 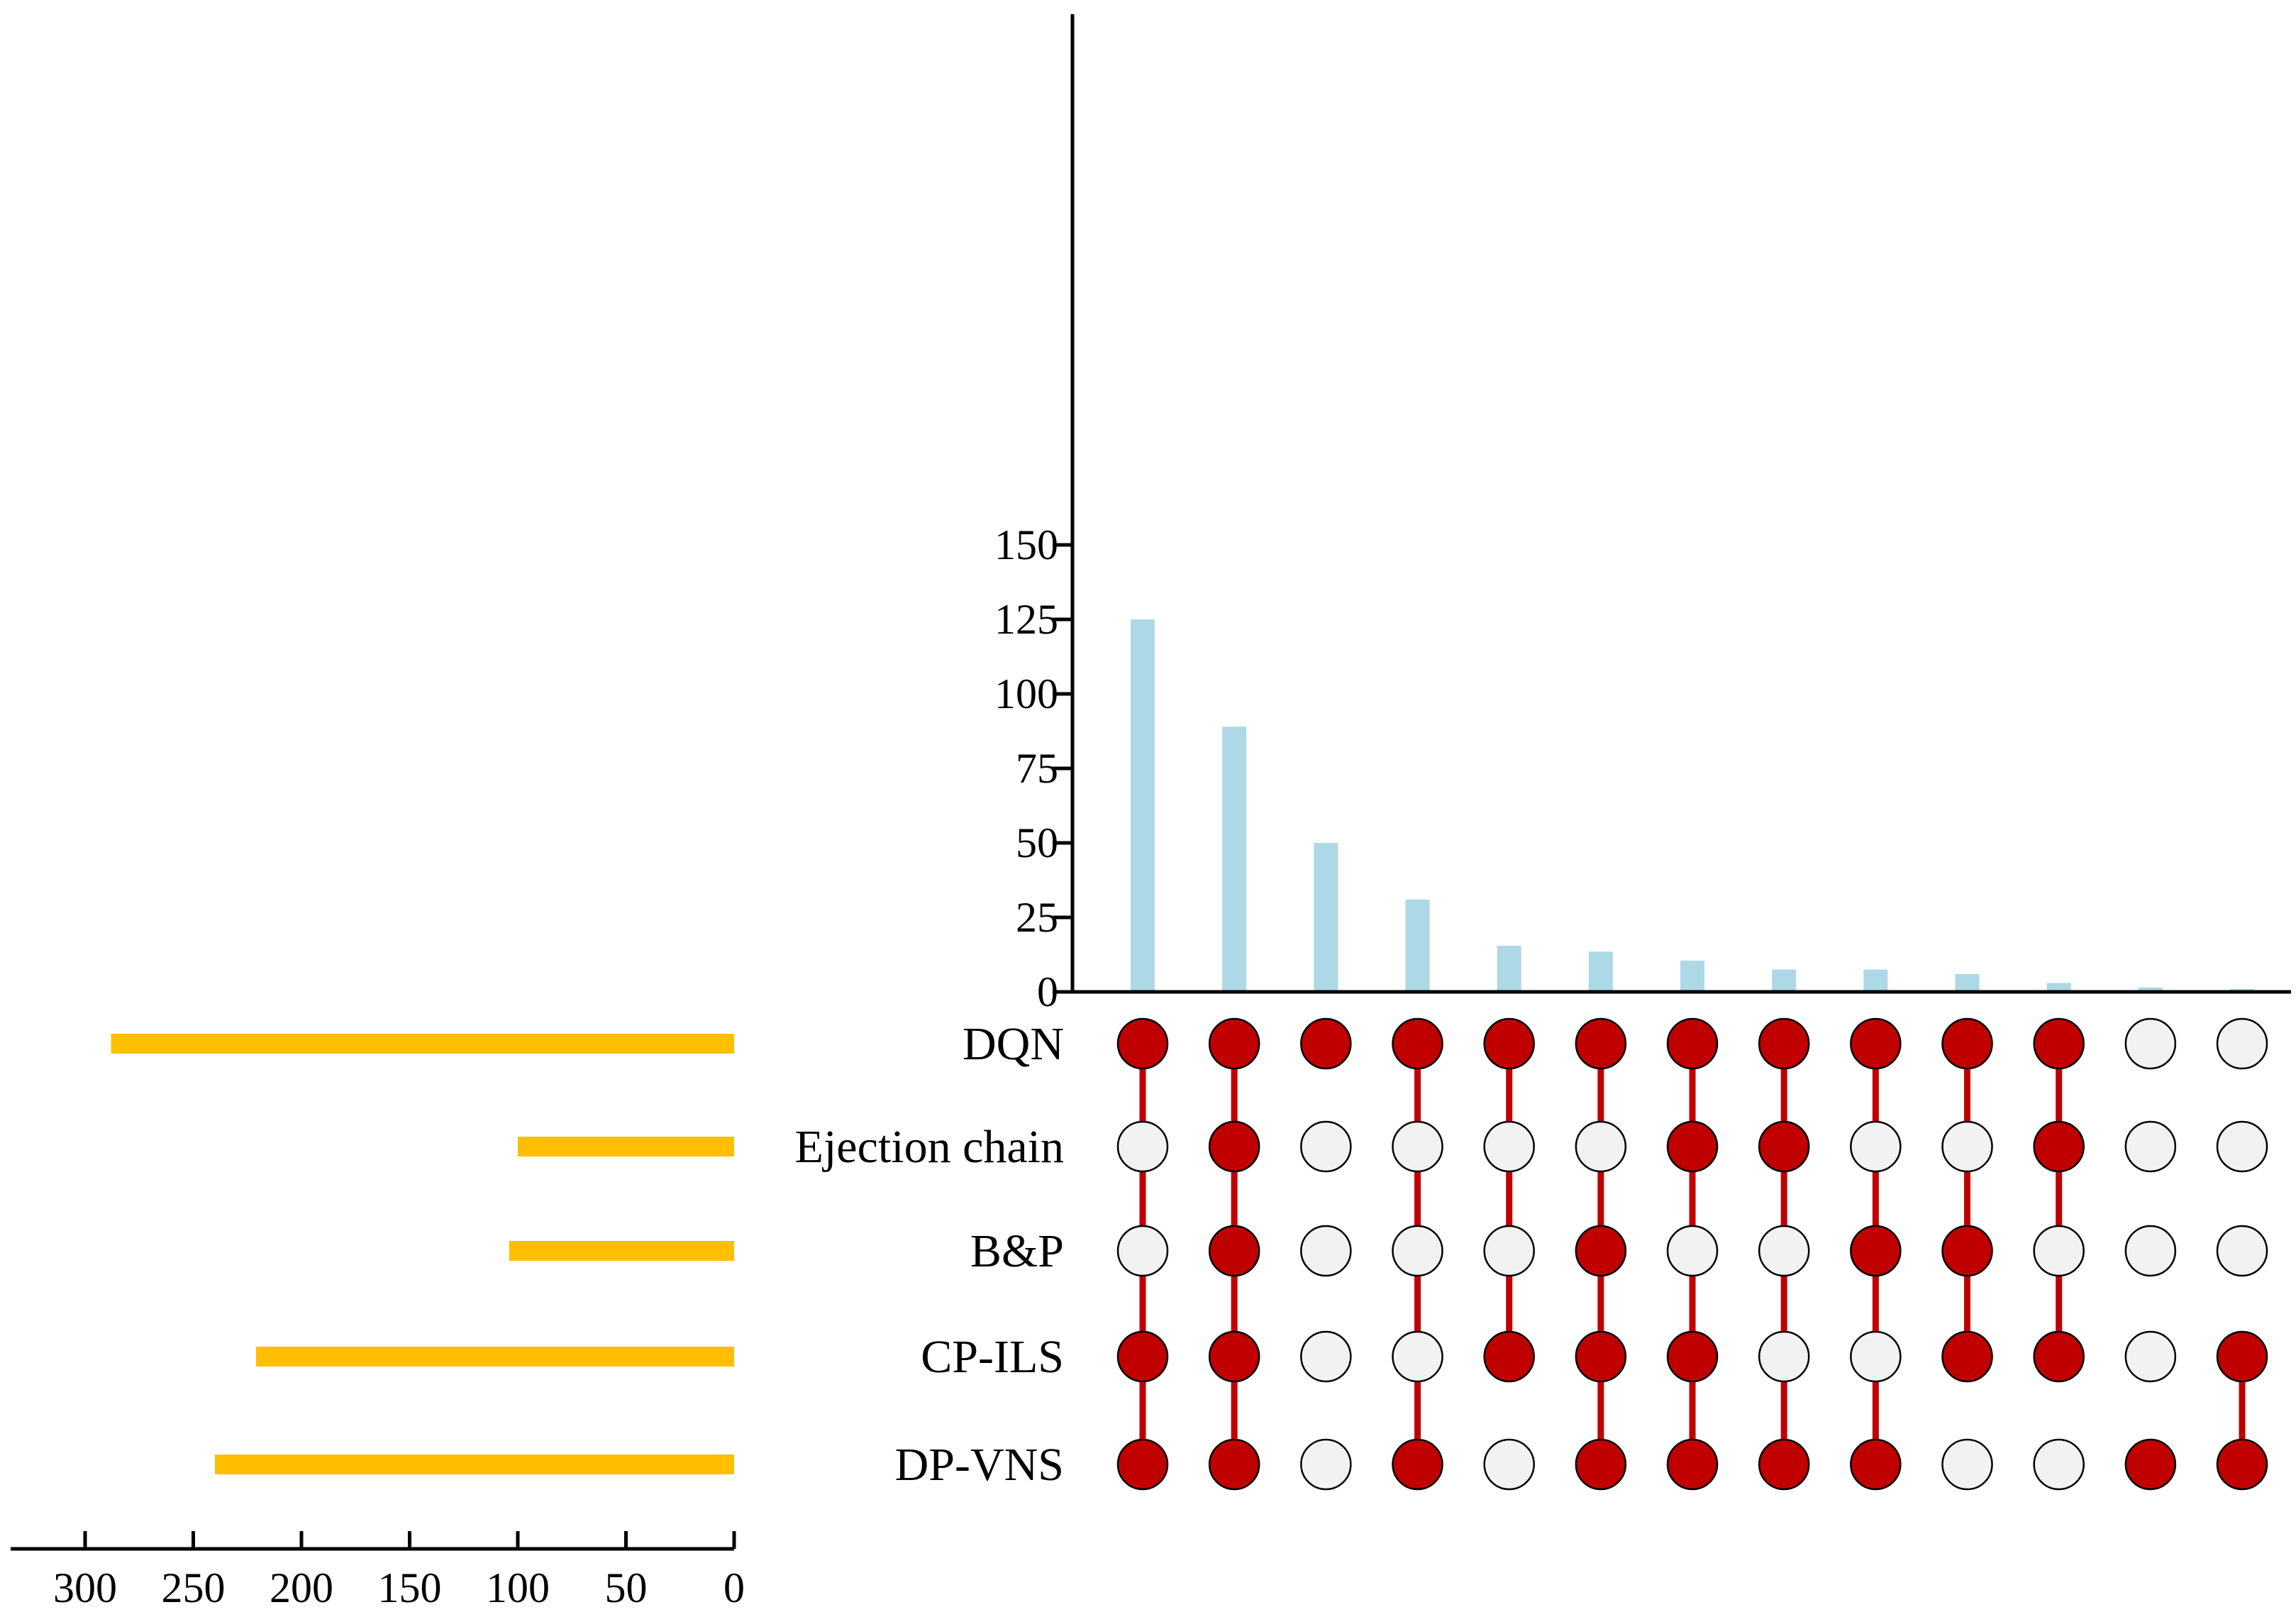 I want to click on intersection-axis-tick-label: 100, so click(x=1026, y=693).